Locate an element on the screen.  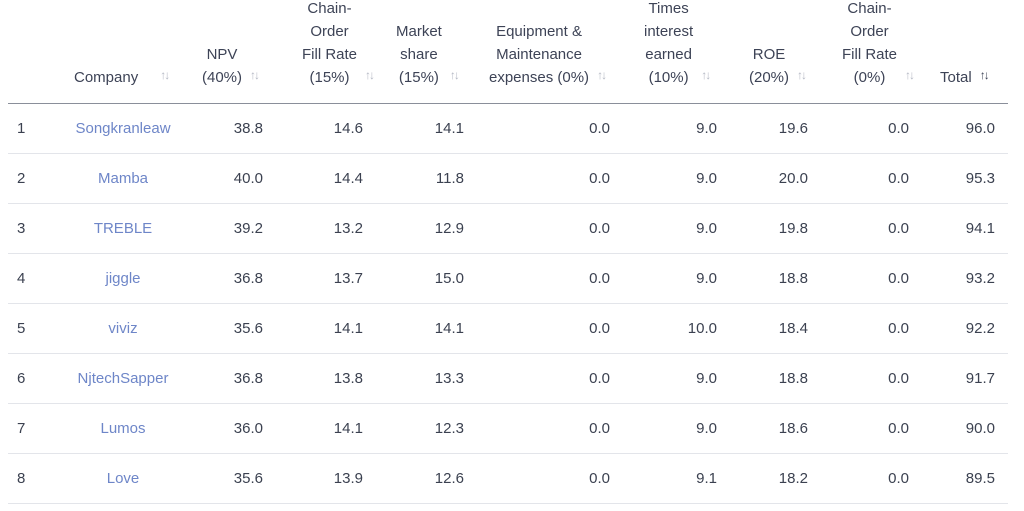
rank-cell: 2 is located at coordinates (21, 178).